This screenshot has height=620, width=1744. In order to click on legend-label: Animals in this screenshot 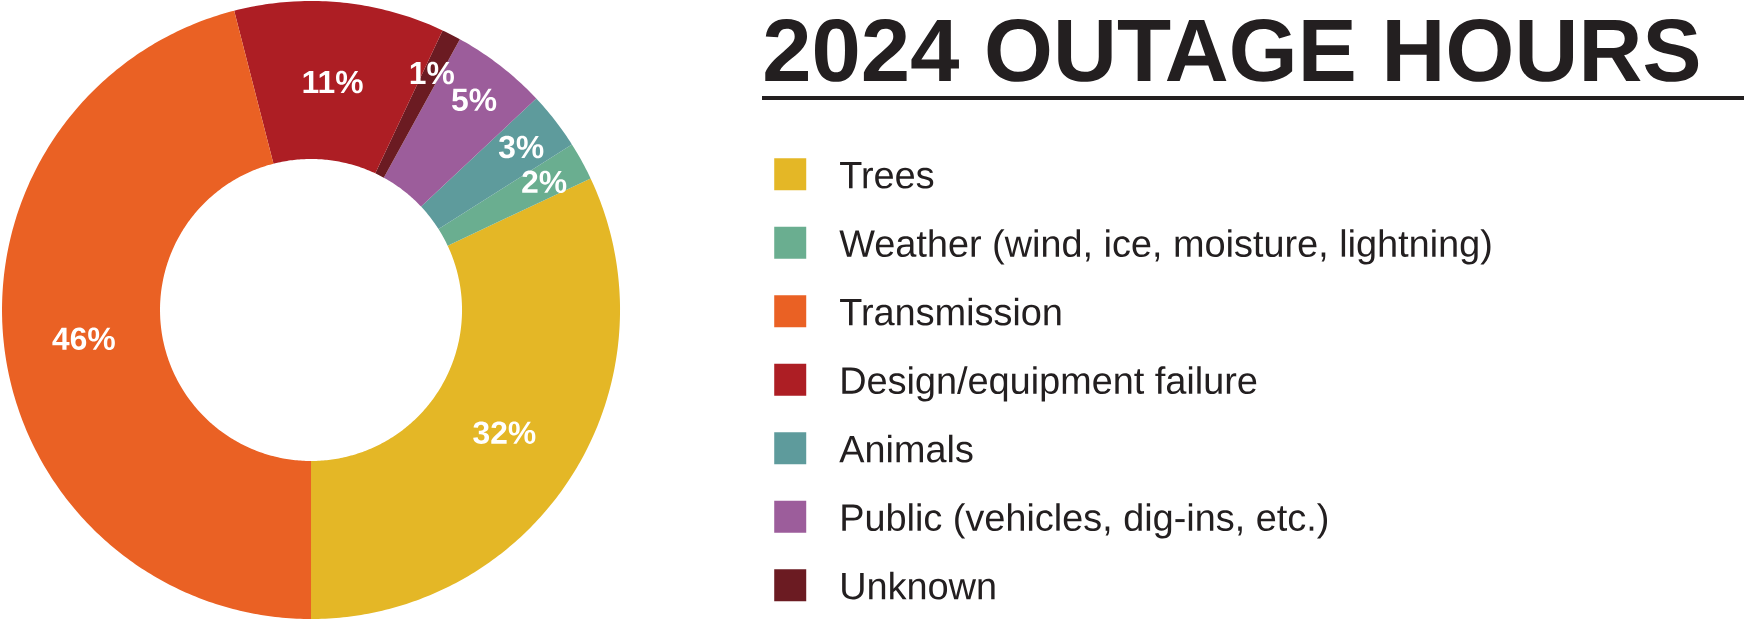, I will do `click(906, 448)`.